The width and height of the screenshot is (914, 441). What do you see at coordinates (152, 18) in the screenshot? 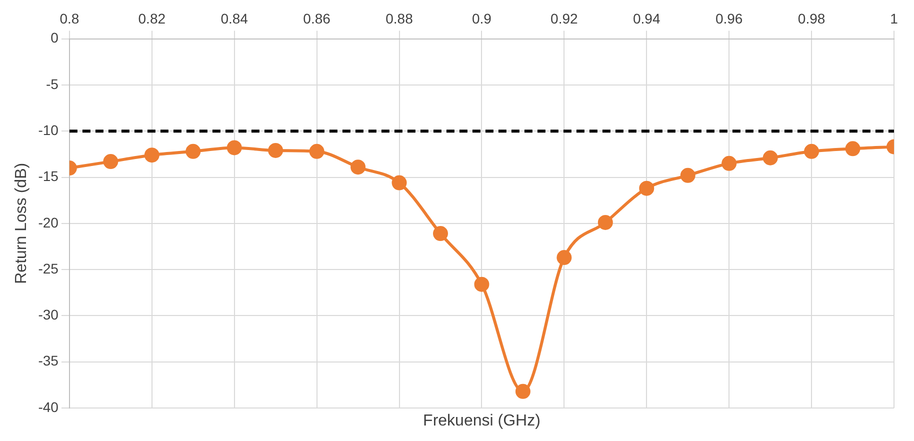
I see `x-tick-label: 0.82` at bounding box center [152, 18].